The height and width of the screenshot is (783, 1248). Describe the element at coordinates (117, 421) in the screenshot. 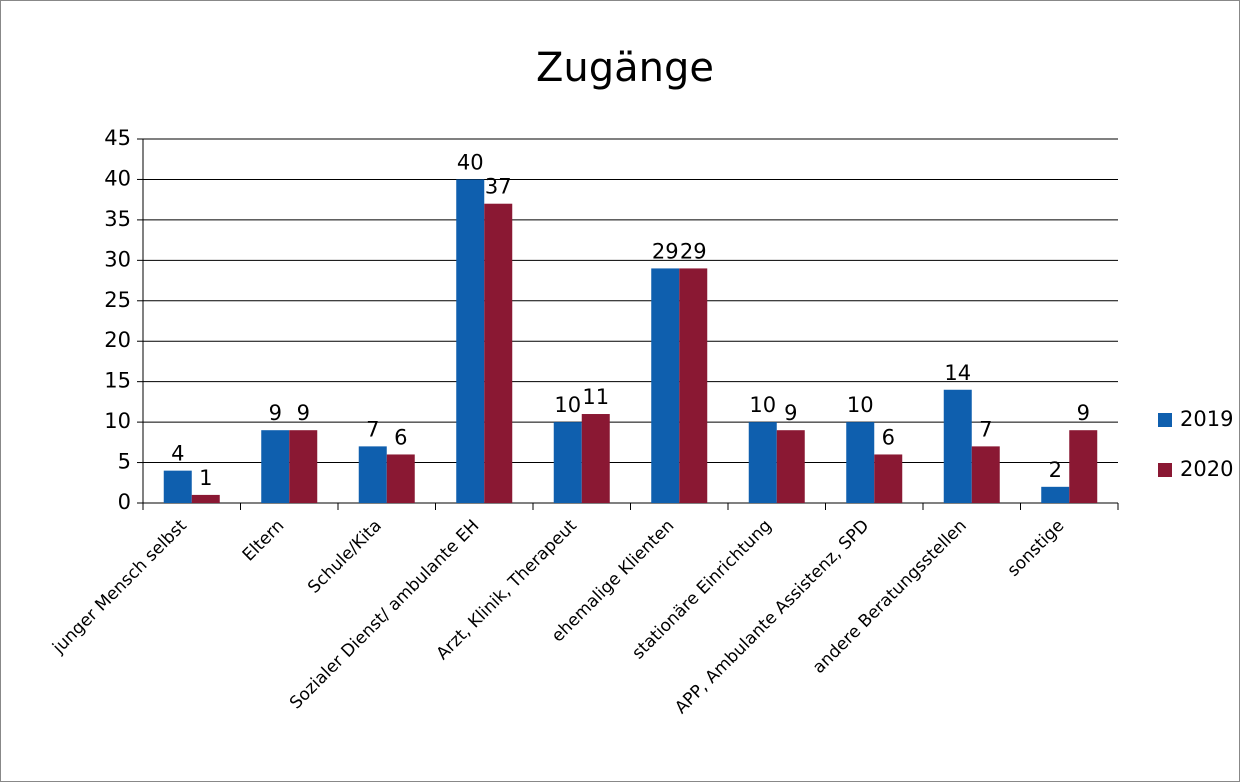

I see `y-tick-label: 10` at that location.